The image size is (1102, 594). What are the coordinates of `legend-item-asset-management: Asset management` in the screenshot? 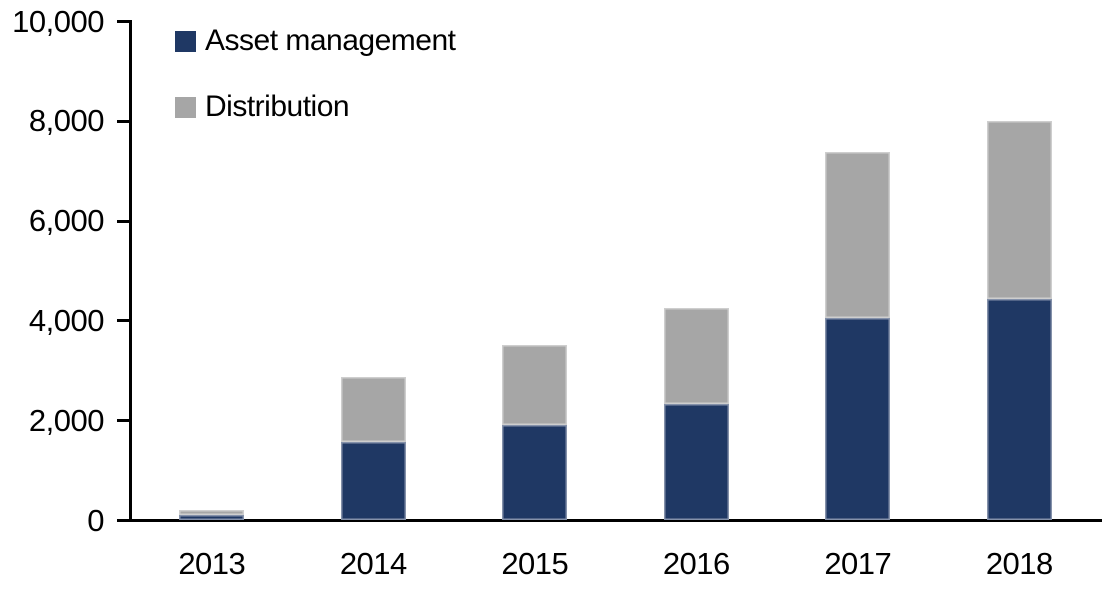 It's located at (315, 41).